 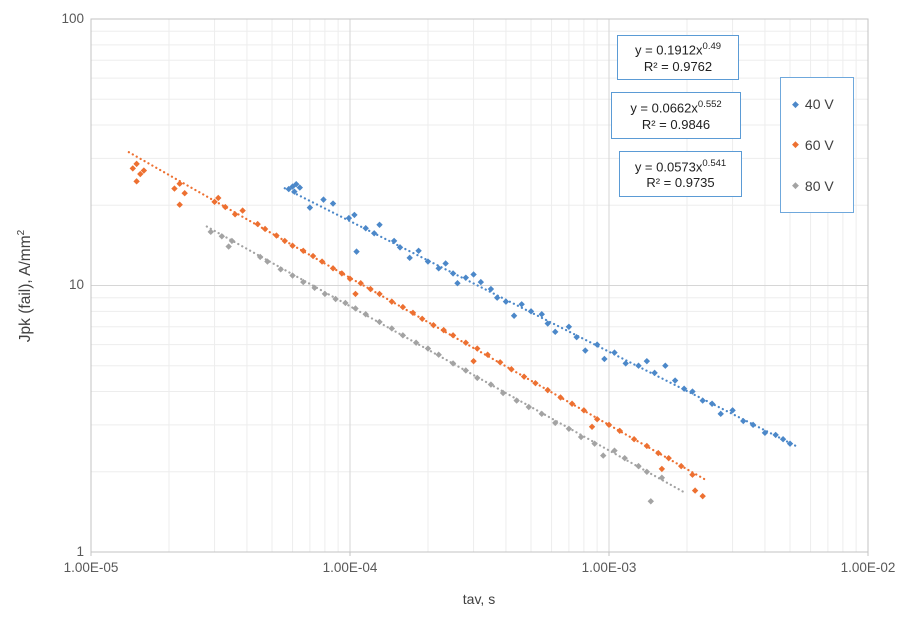 What do you see at coordinates (25, 286) in the screenshot?
I see `y-axis-title: Jpk (fail), A/mm2` at bounding box center [25, 286].